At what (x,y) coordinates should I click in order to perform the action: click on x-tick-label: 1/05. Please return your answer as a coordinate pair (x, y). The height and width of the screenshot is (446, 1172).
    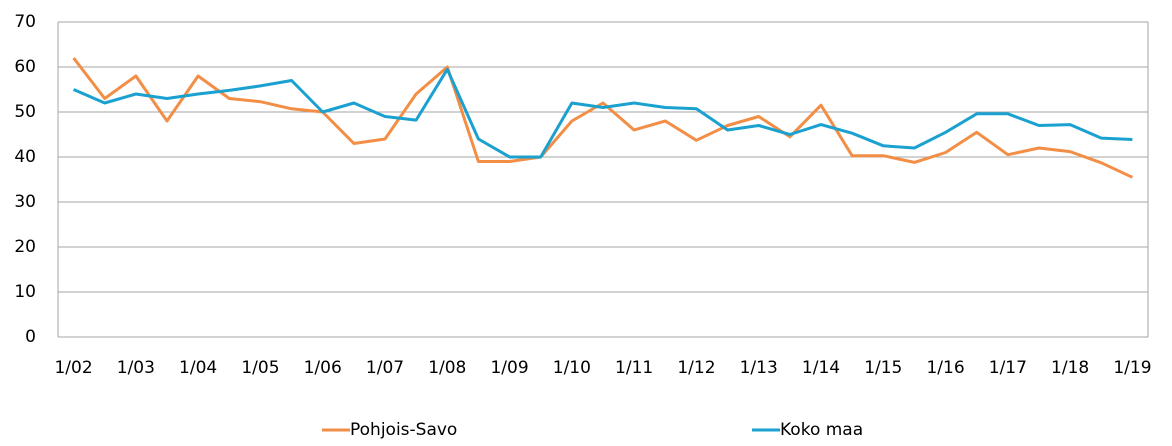
    Looking at the image, I should click on (260, 368).